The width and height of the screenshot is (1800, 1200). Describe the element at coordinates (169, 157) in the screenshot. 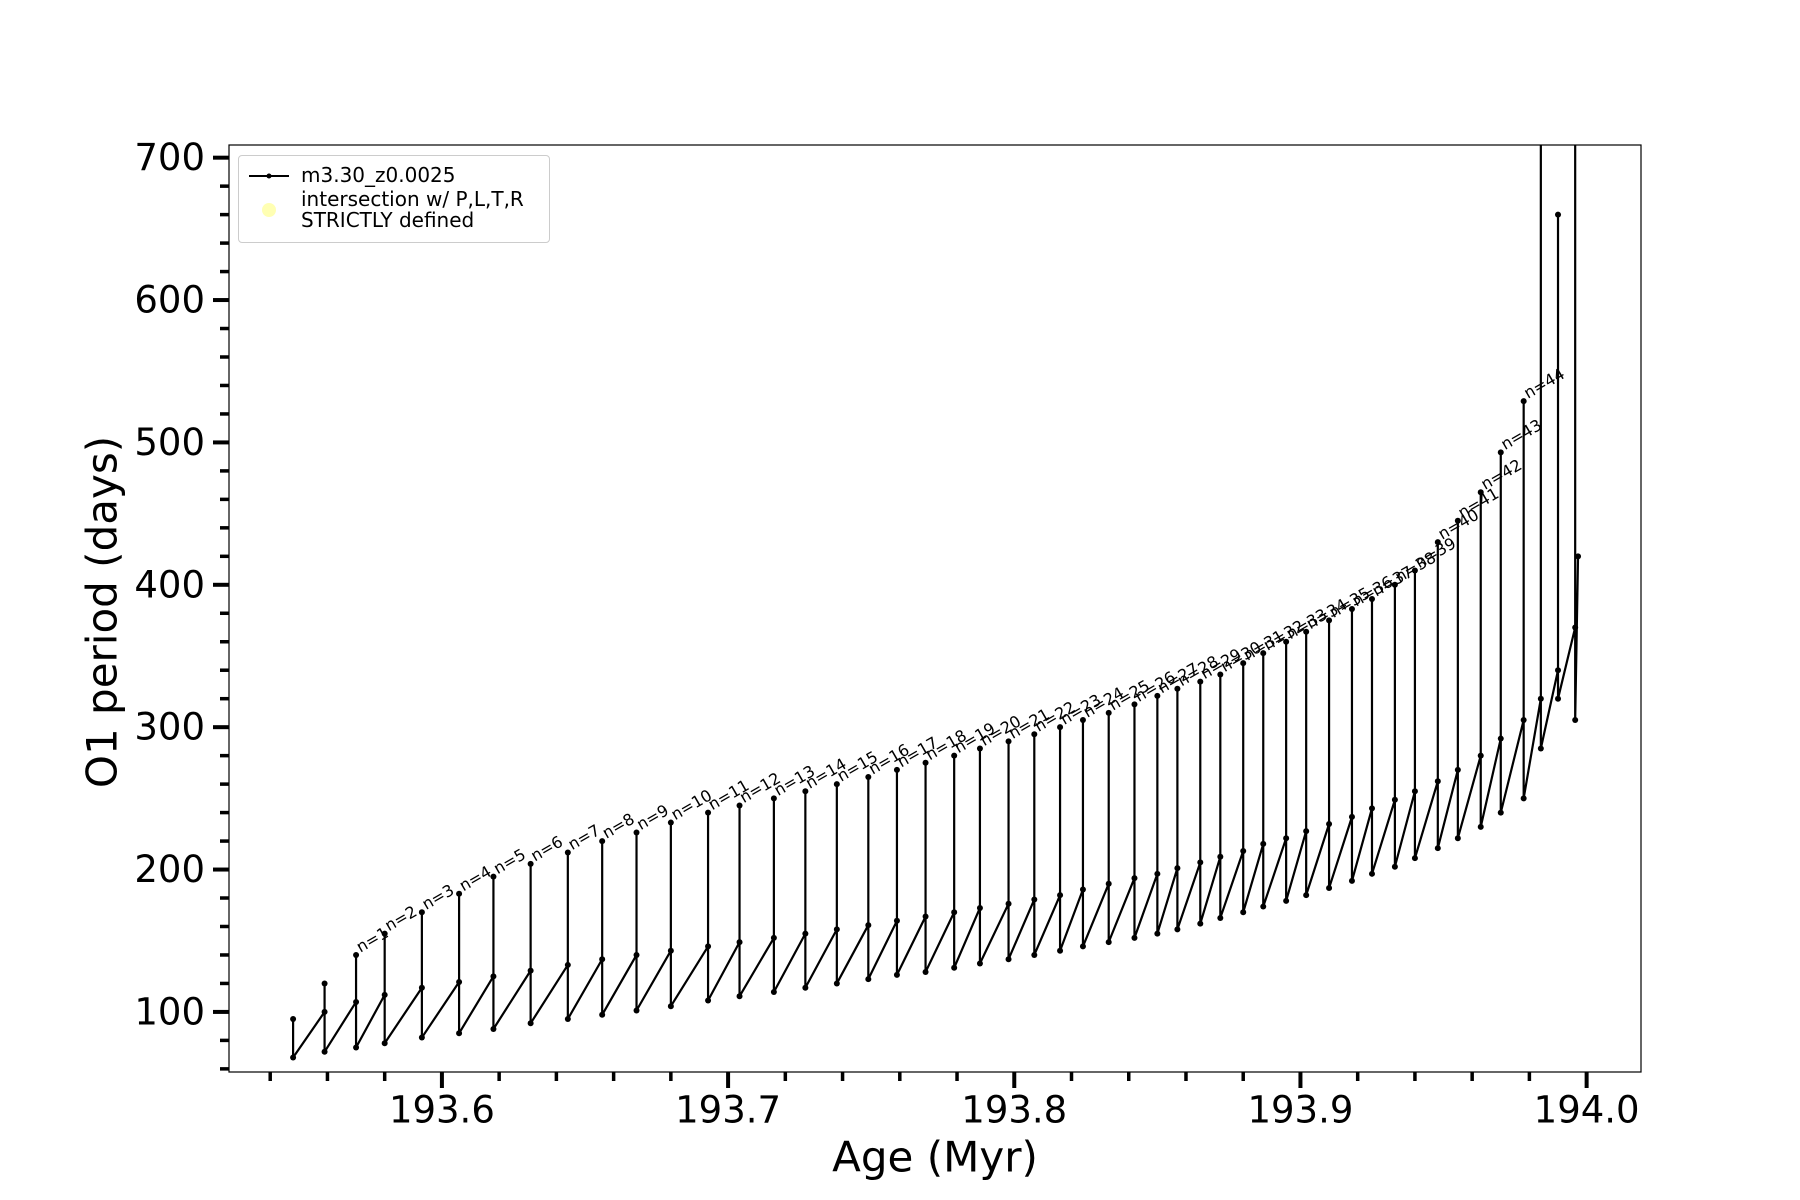

I see `y-tick-label: 700` at that location.